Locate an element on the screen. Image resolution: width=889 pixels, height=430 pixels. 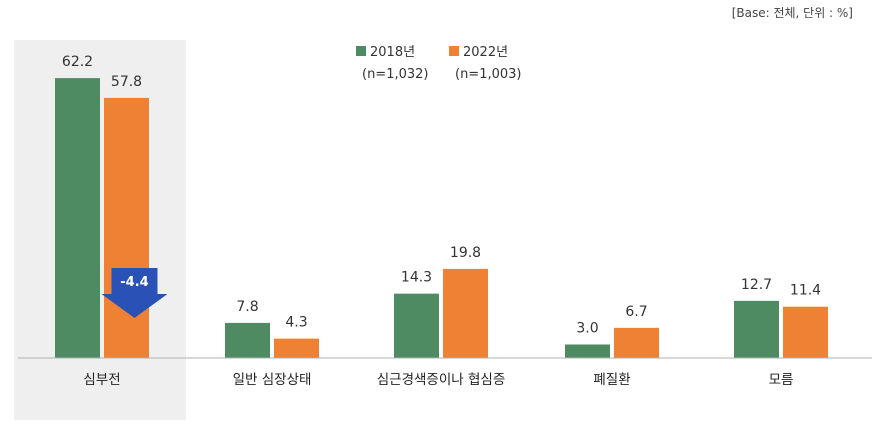
value-label-2022-1: 4.3 is located at coordinates (296, 323).